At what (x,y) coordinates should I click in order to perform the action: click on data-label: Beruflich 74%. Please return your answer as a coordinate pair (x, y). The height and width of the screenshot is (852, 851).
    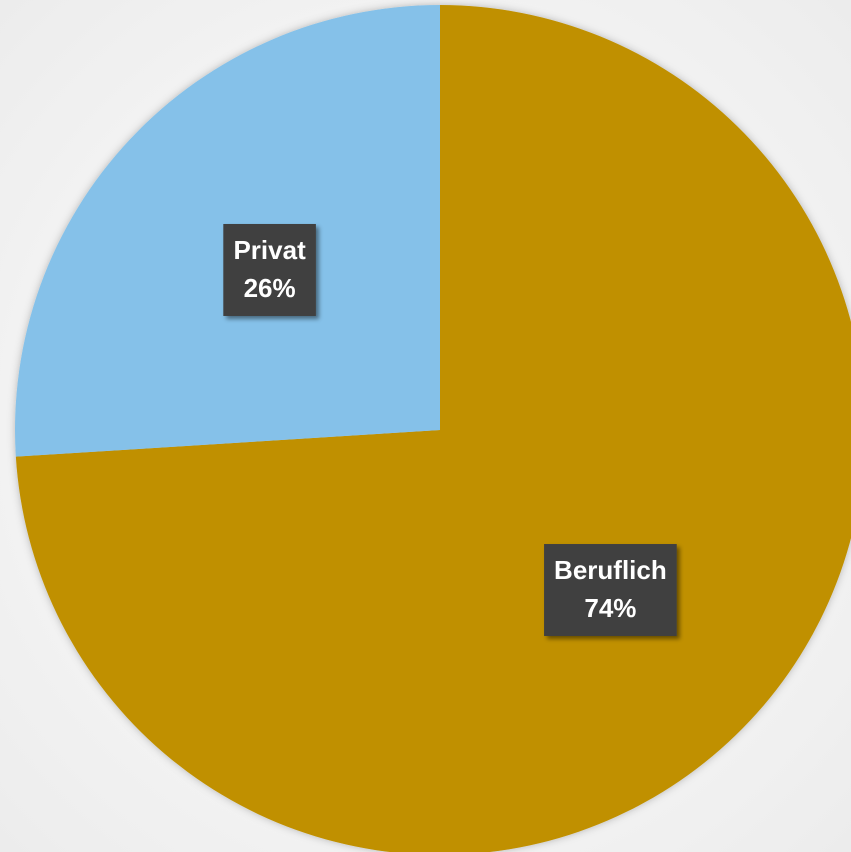
    Looking at the image, I should click on (610, 590).